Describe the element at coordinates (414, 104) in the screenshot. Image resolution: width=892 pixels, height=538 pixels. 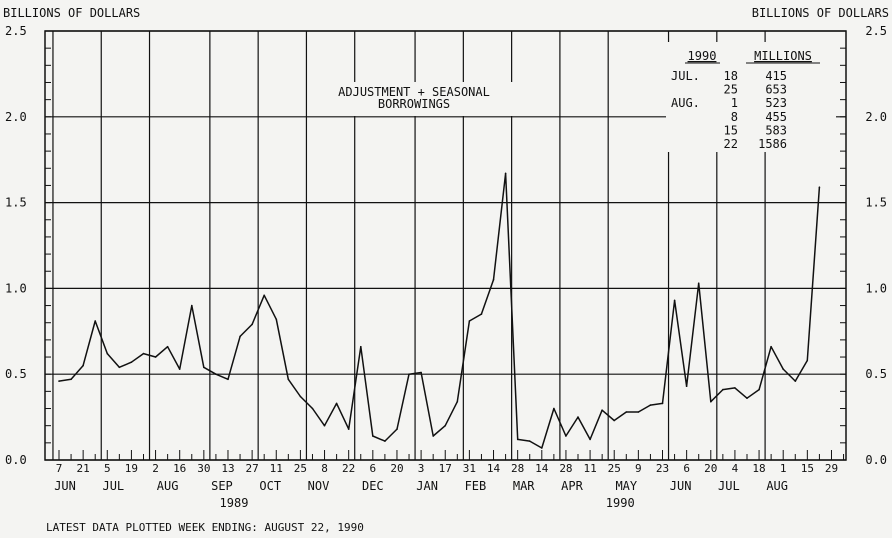
I see `annotation-line-2: BORROWINGS` at that location.